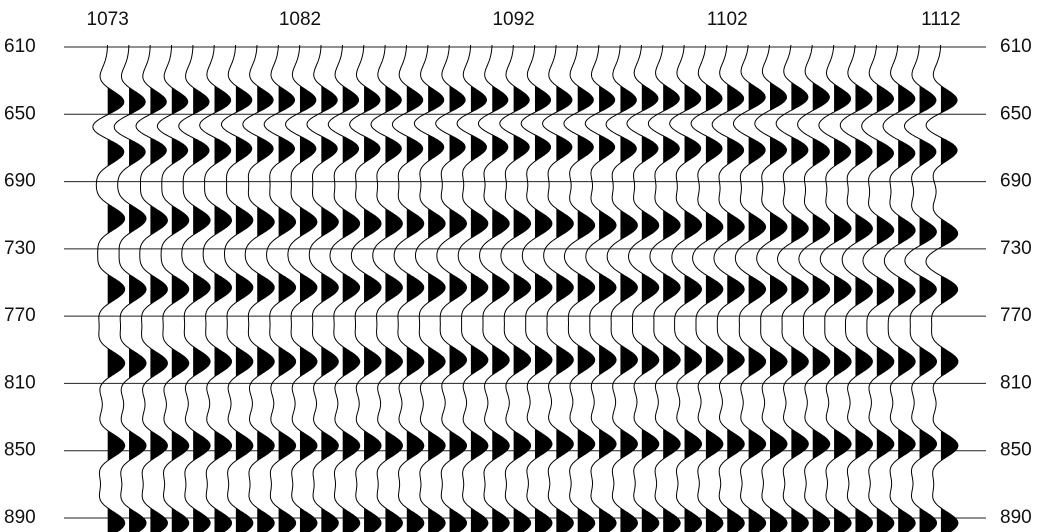  Describe the element at coordinates (513, 19) in the screenshot. I see `x-tick-label: 1092` at that location.